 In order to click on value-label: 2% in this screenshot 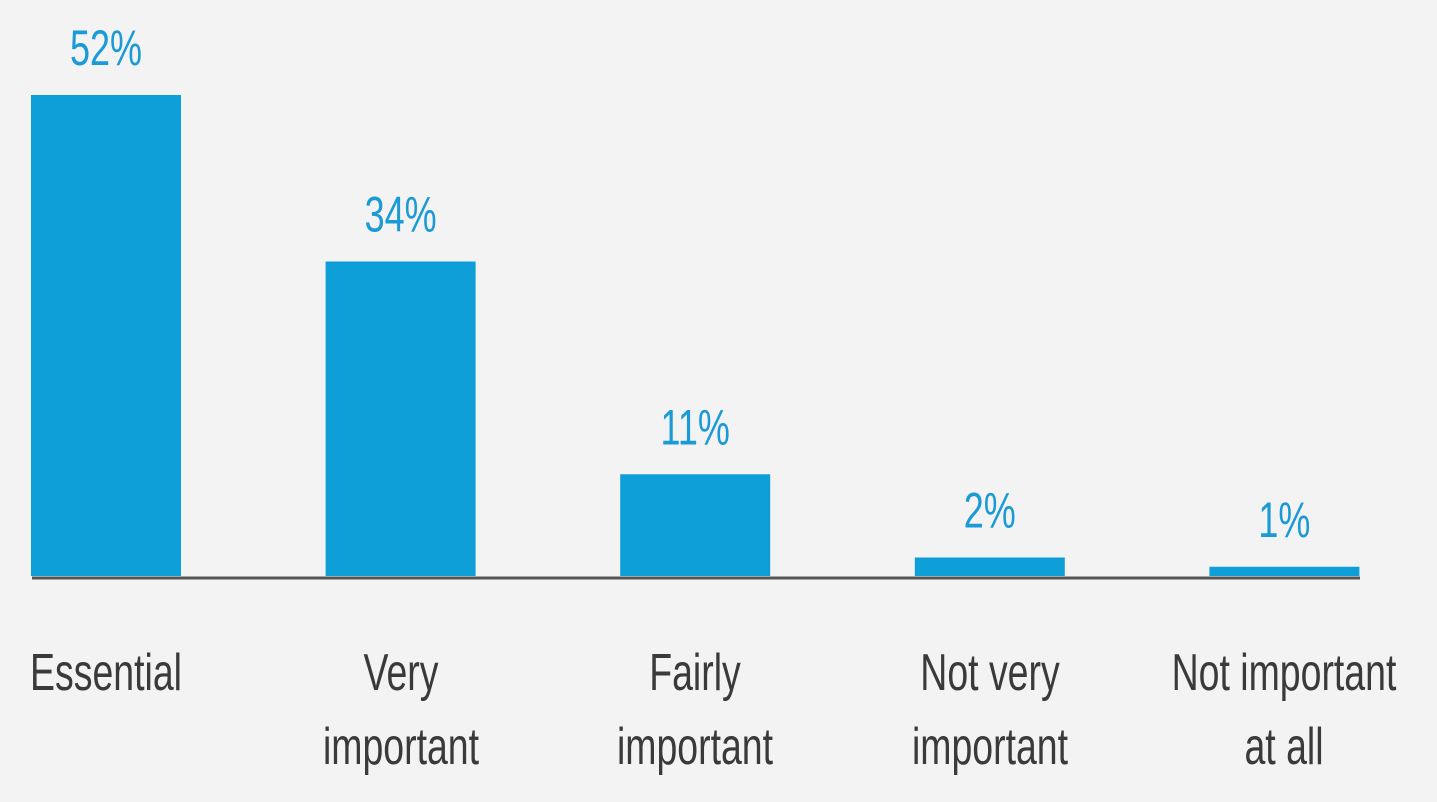, I will do `click(990, 511)`.